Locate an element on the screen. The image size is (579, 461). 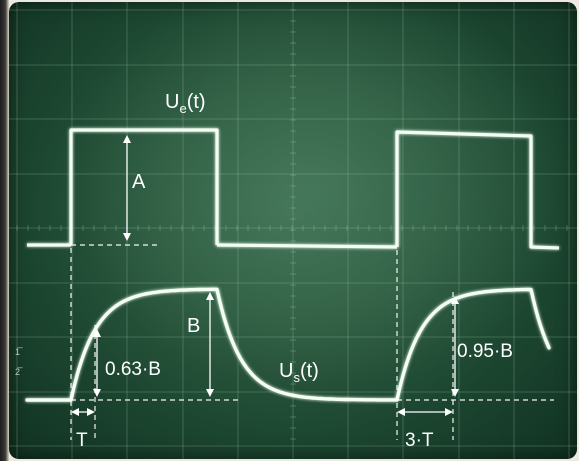
label-input-signal-tail: (t) is located at coordinates (196, 102).